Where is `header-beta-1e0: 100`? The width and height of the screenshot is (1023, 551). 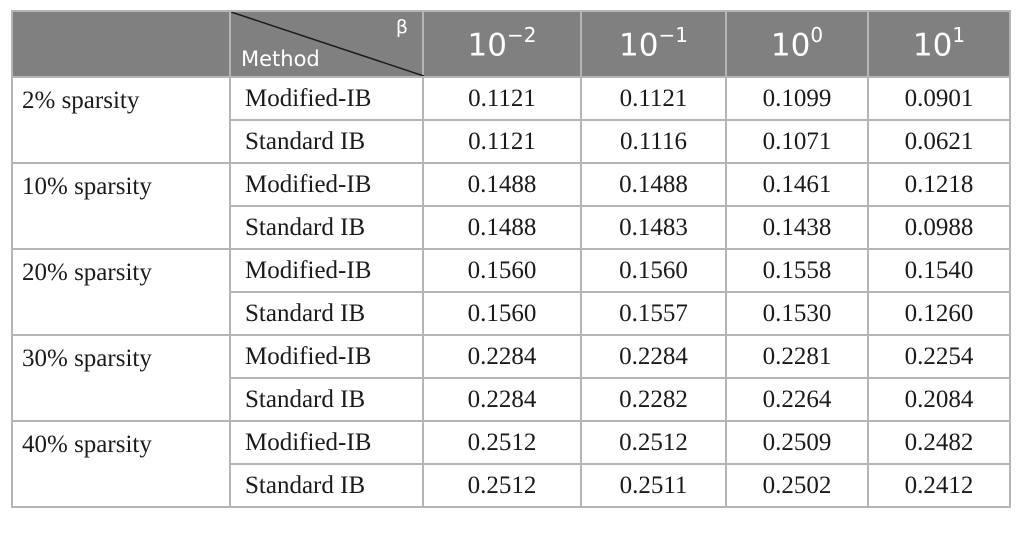
header-beta-1e0: 100 is located at coordinates (797, 44).